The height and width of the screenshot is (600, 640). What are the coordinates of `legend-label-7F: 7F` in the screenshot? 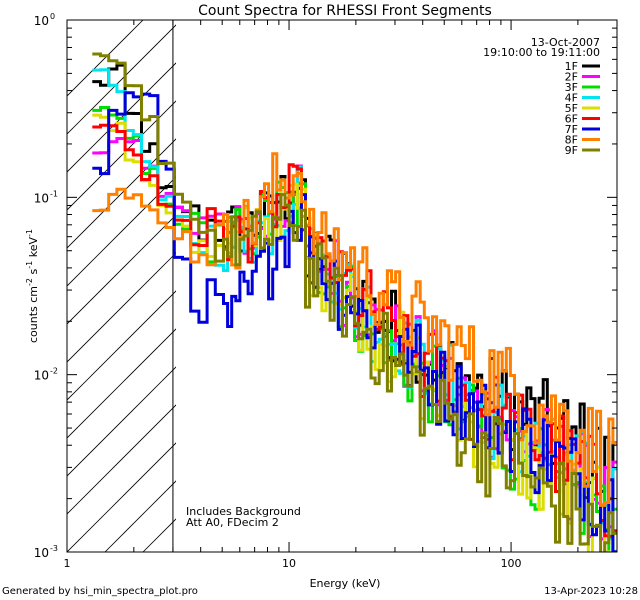 It's located at (571, 129).